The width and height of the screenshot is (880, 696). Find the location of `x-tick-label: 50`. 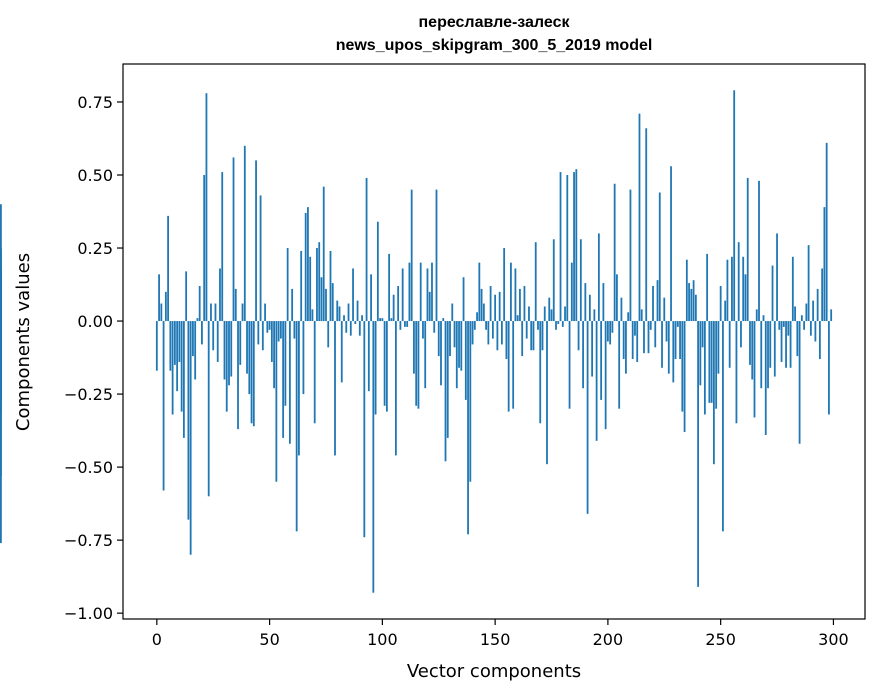

x-tick-label: 50 is located at coordinates (269, 639).